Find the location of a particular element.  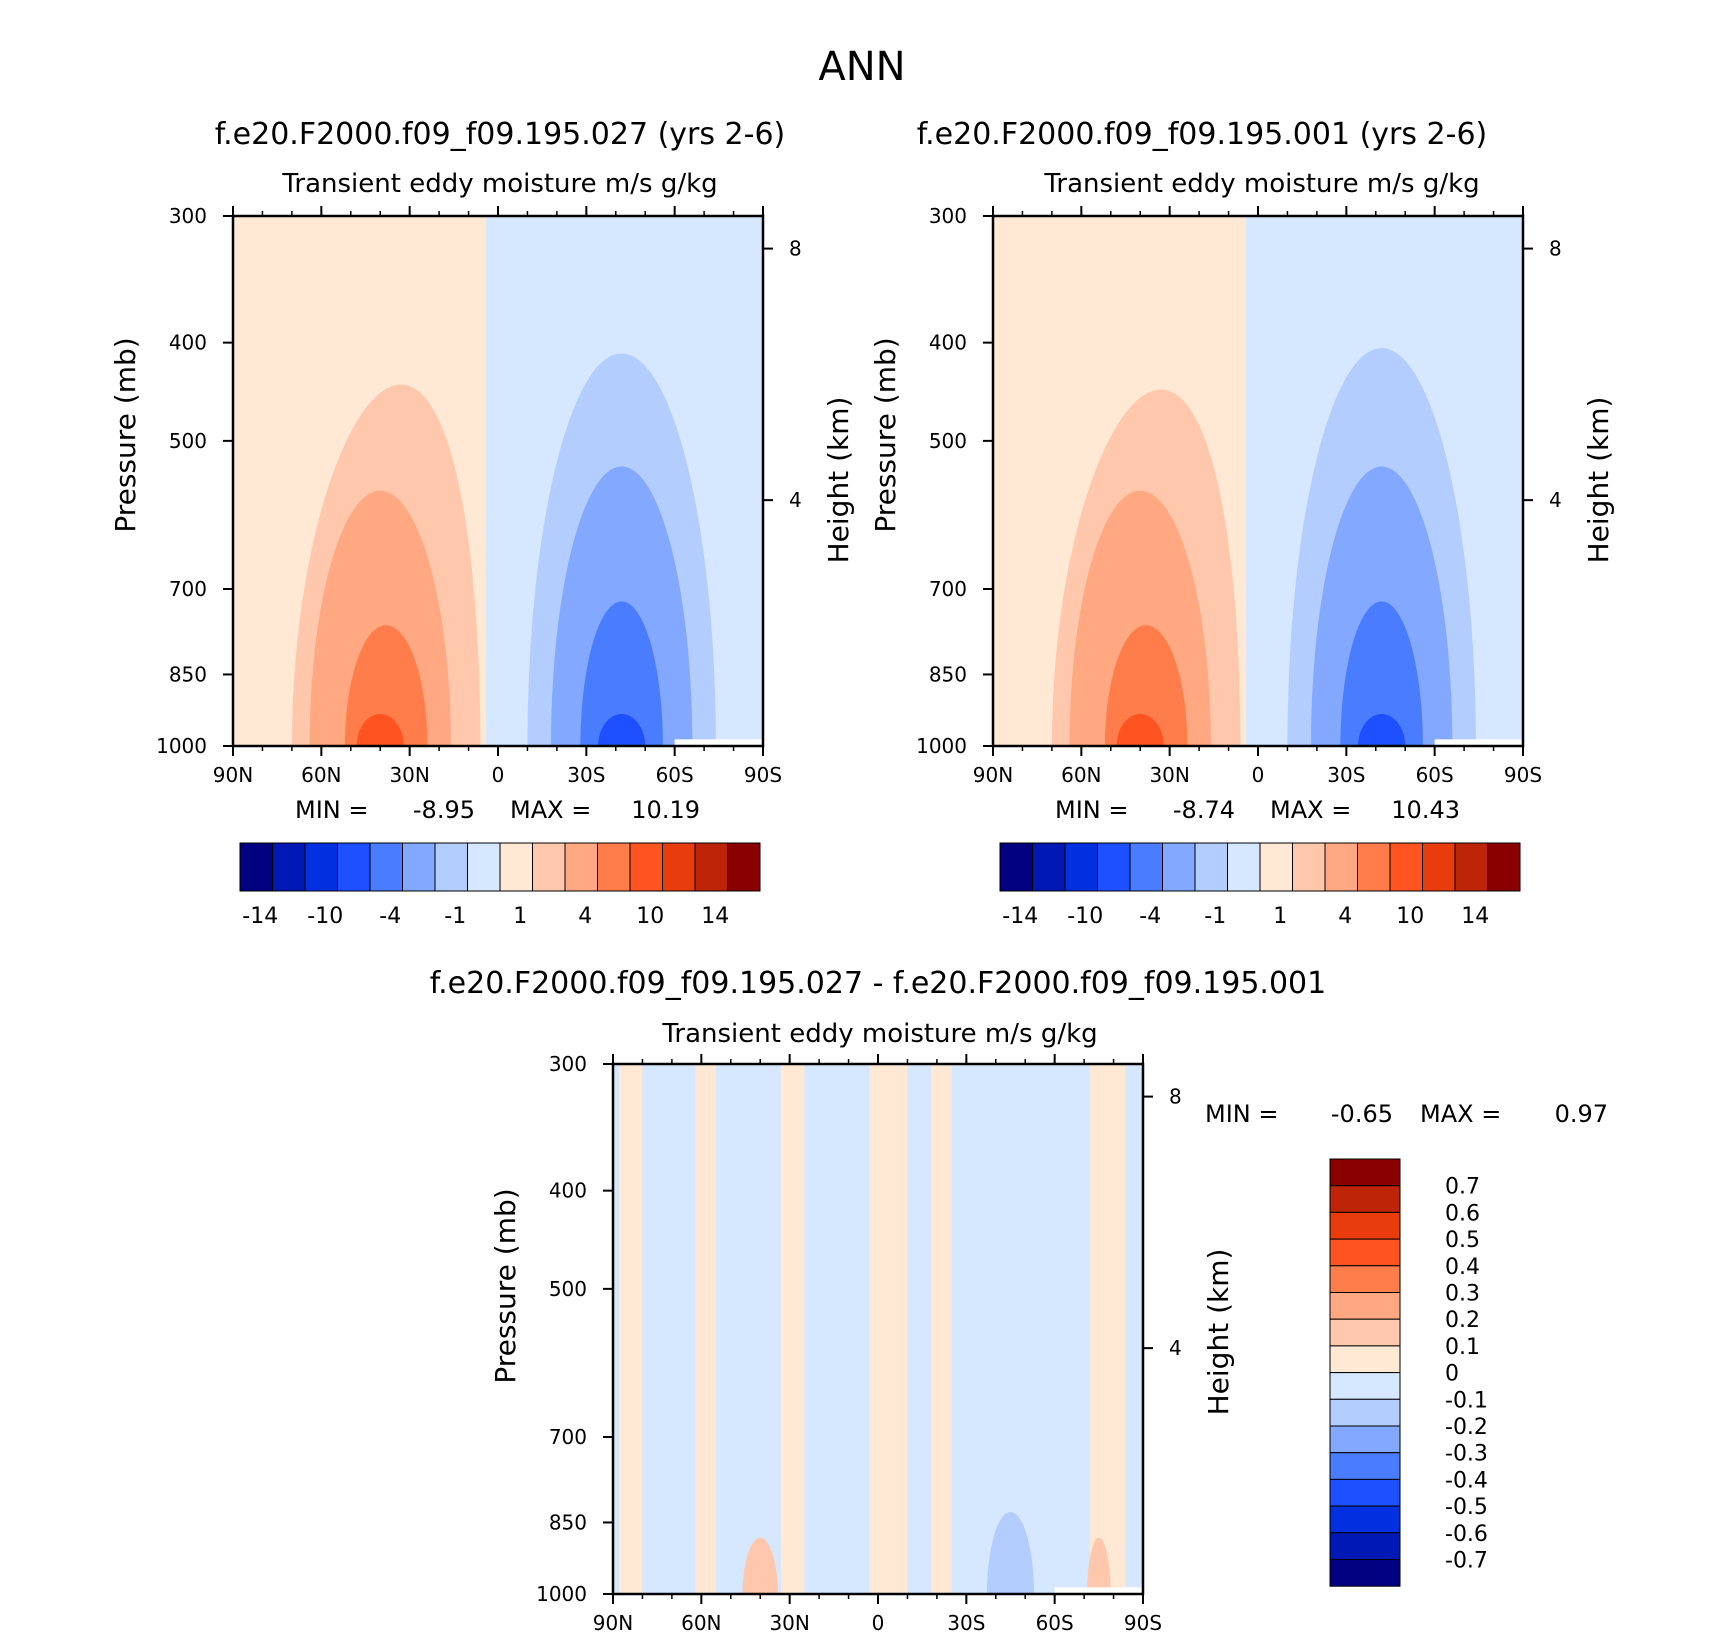

panel-1-ylabel: Pressure (mb) is located at coordinates (125, 434).